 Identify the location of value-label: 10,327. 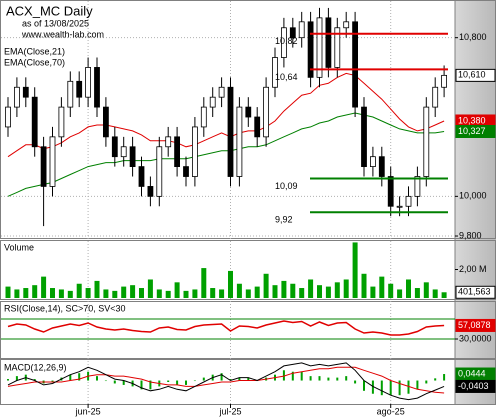
(472, 131).